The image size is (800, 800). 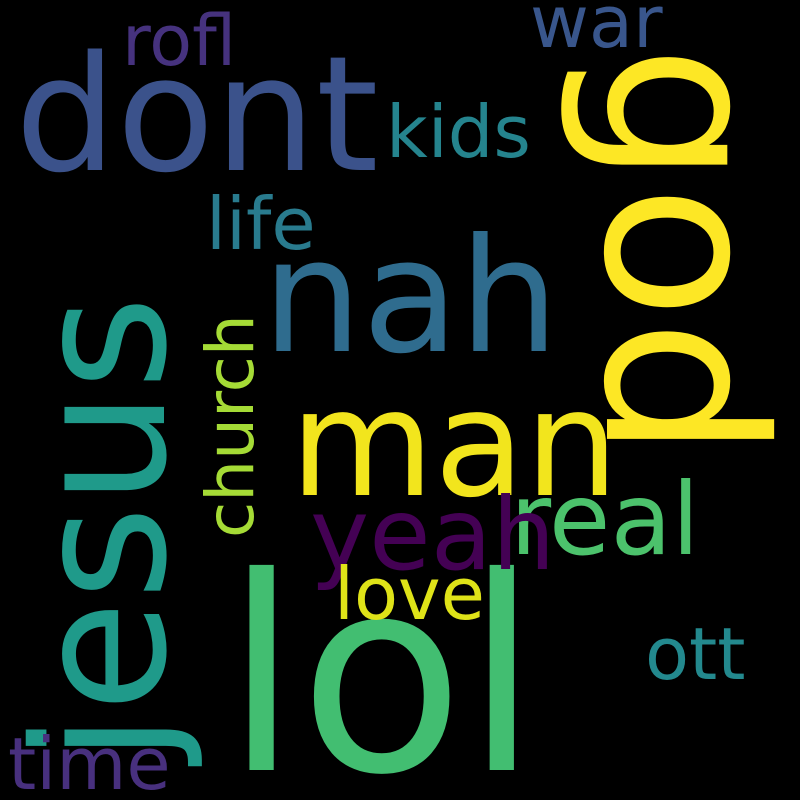 I want to click on word-ott: ott, so click(x=695, y=654).